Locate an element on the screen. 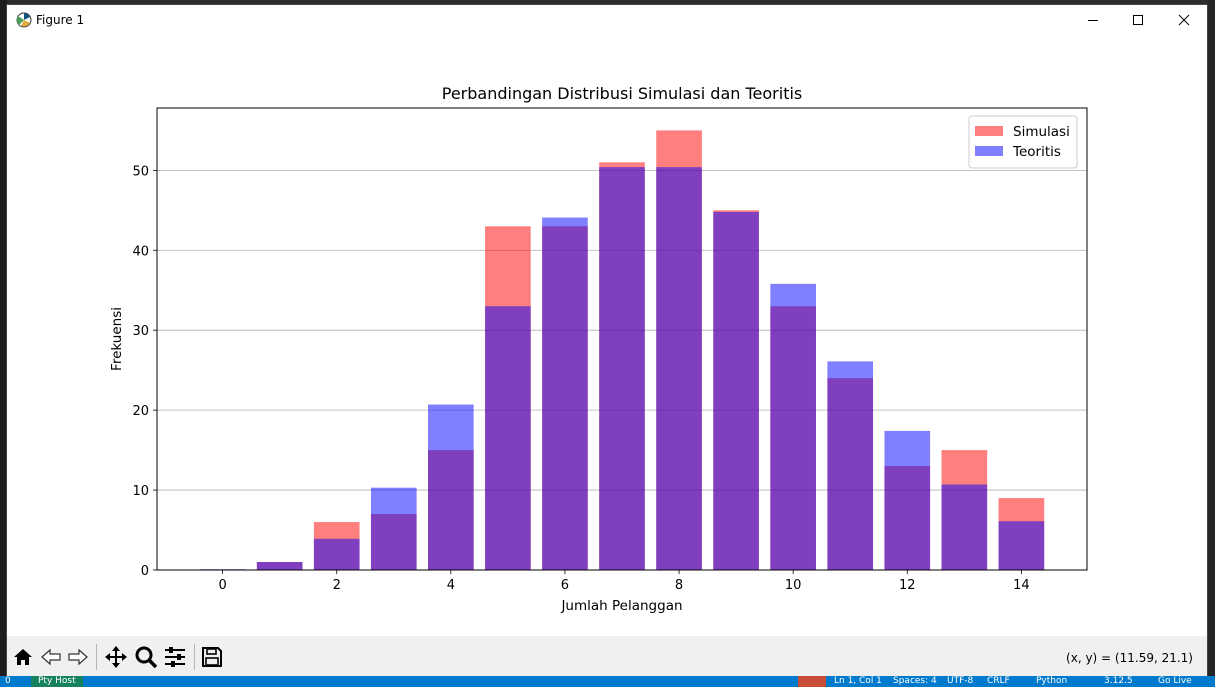 The height and width of the screenshot is (687, 1215). configure-subplots-icon is located at coordinates (175, 657).